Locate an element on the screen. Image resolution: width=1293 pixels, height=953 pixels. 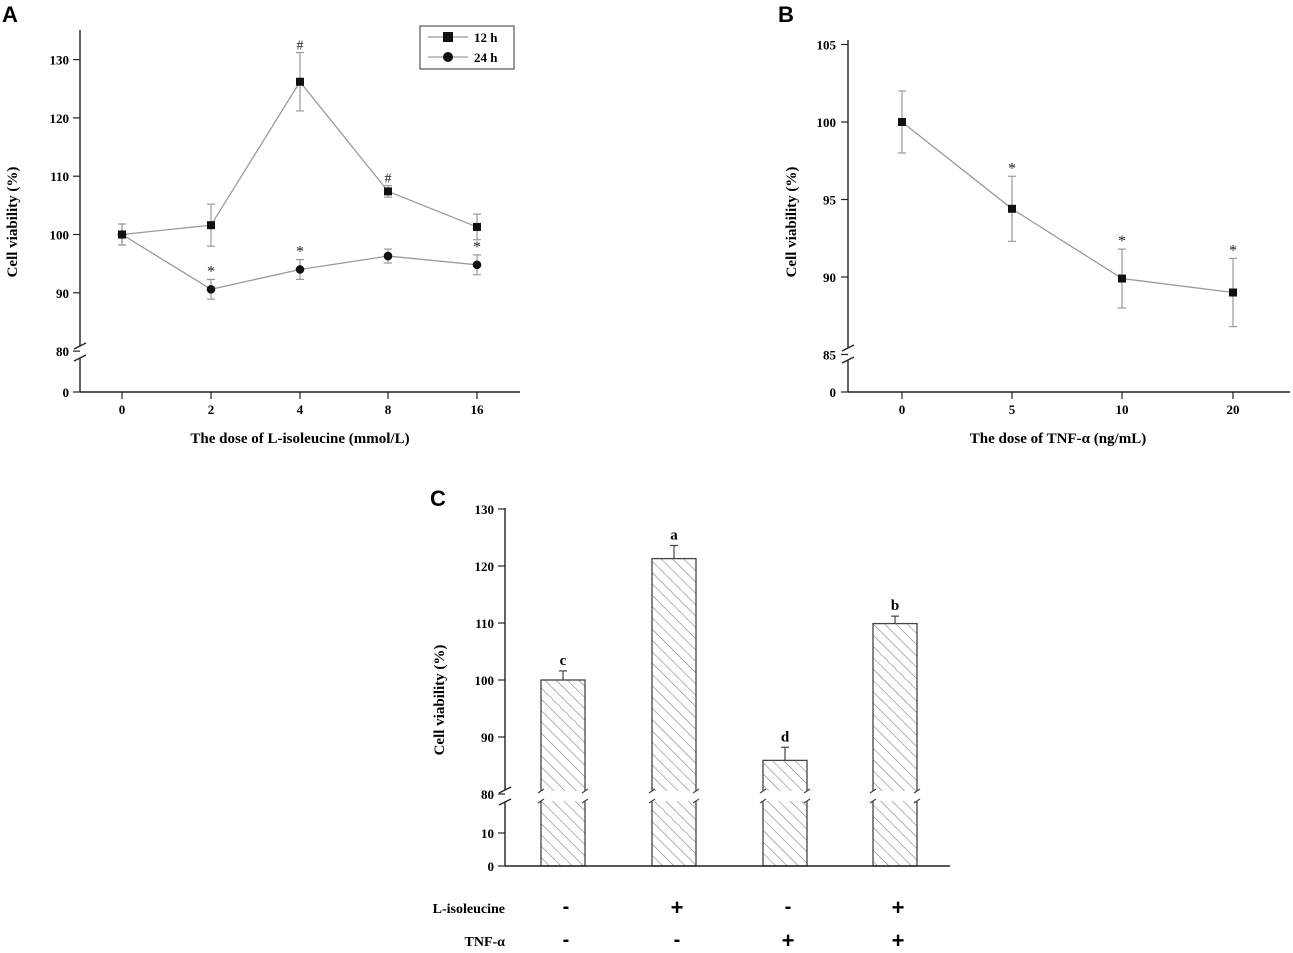
c-bar-letter: b is located at coordinates (895, 606).